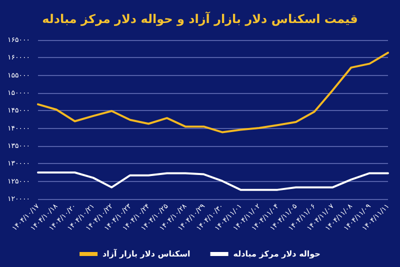 Image resolution: width=400 pixels, height=267 pixels. Describe the element at coordinates (200, 18) in the screenshot. I see `chart-title: قیمت اسکناس دلار بازار آزاد و حواله دلار مرکز مبادله` at that location.